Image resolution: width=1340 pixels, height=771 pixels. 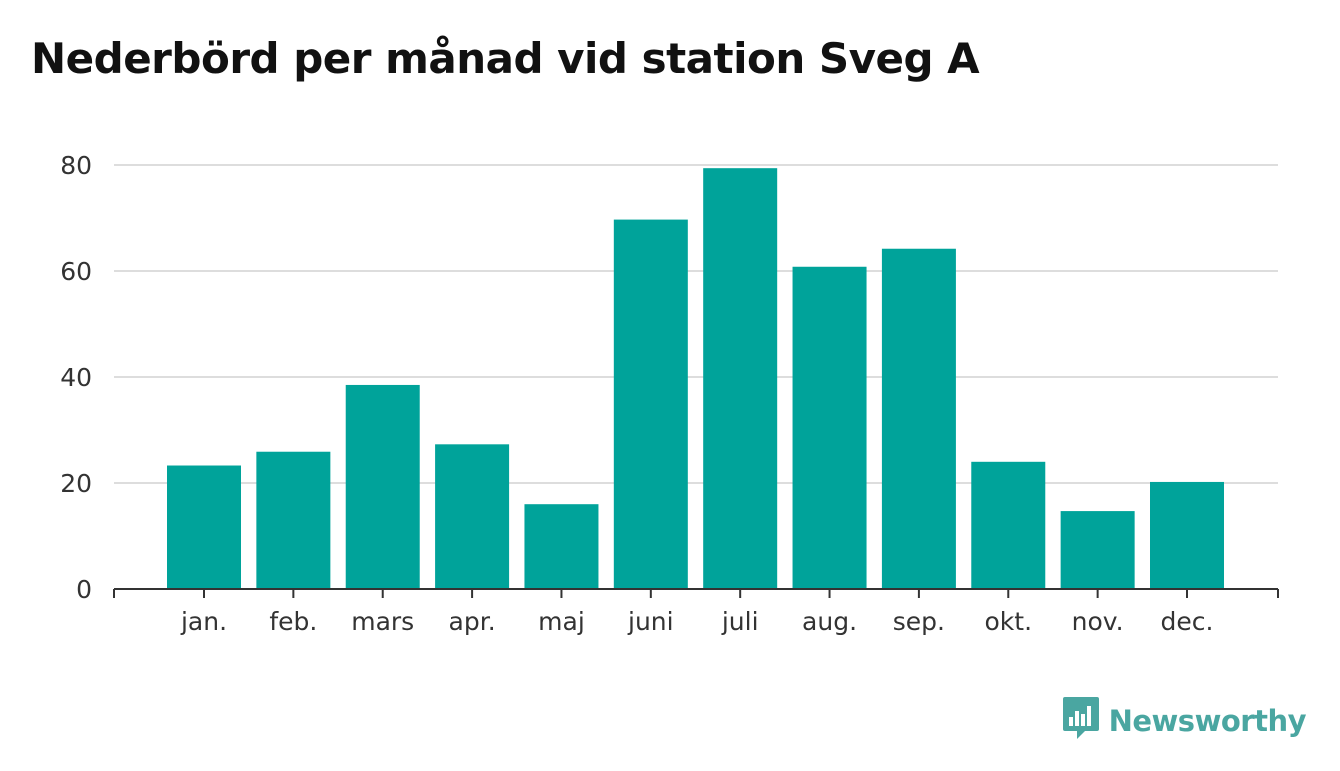 What do you see at coordinates (829, 621) in the screenshot?
I see `x-tick-label: aug.` at bounding box center [829, 621].